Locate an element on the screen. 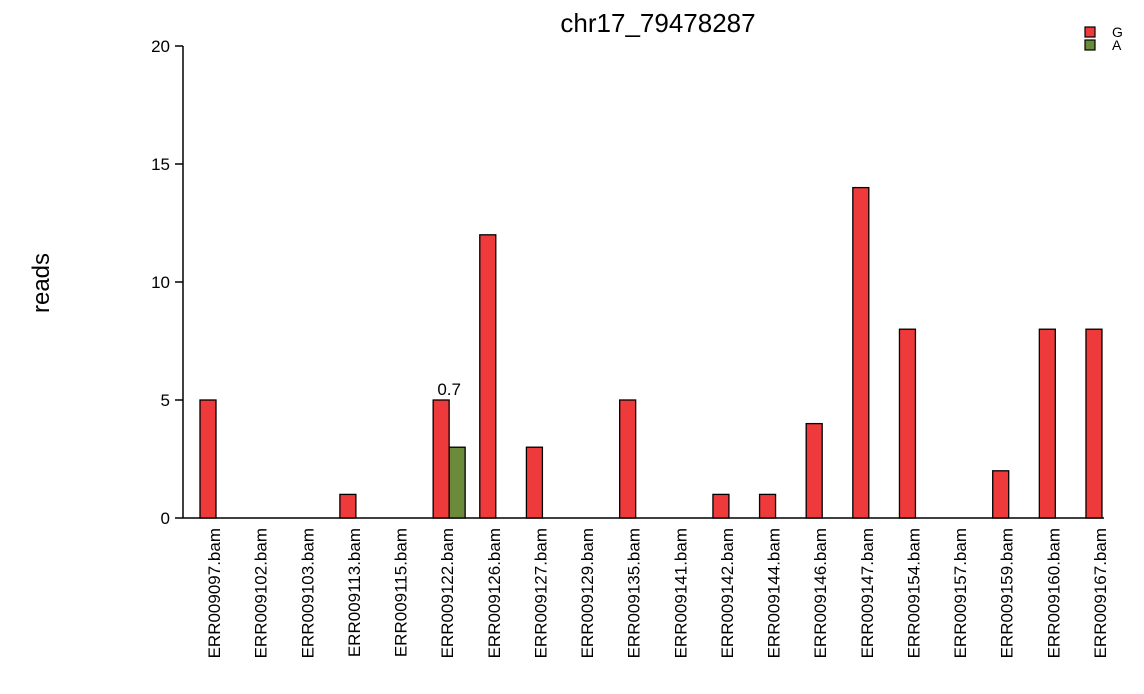 This screenshot has height=694, width=1144. legend-label: G is located at coordinates (1117, 32).